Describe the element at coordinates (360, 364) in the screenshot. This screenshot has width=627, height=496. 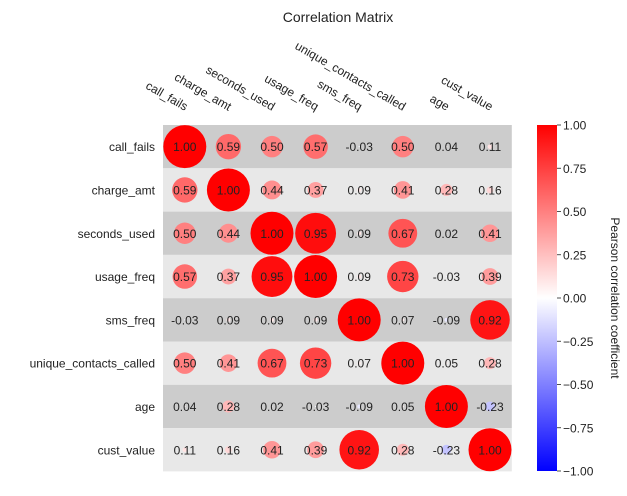
I see `cell-value-label: 0.07` at that location.